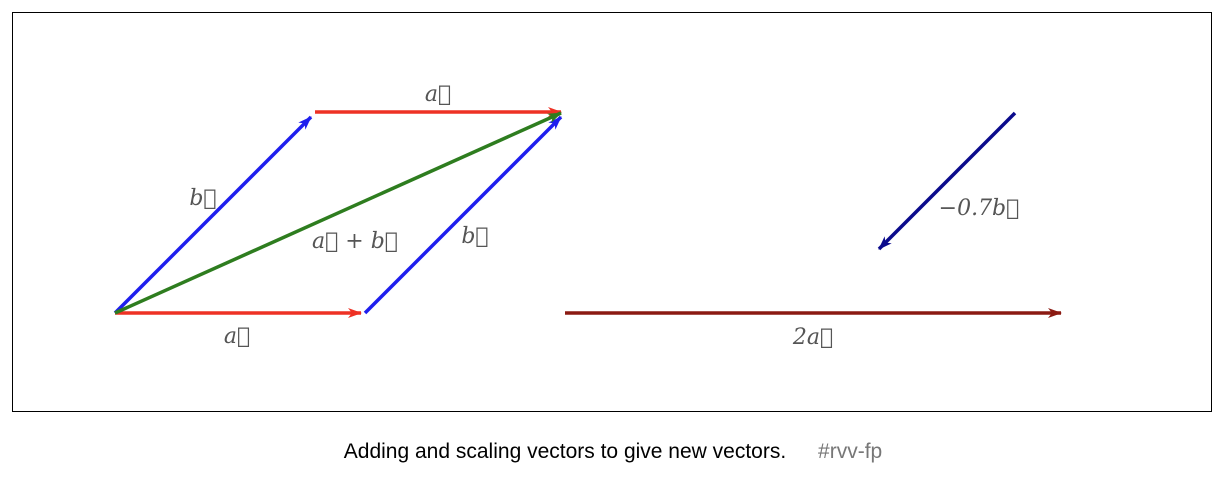 This screenshot has height=486, width=1226. I want to click on vector-b-left, so click(213, 215).